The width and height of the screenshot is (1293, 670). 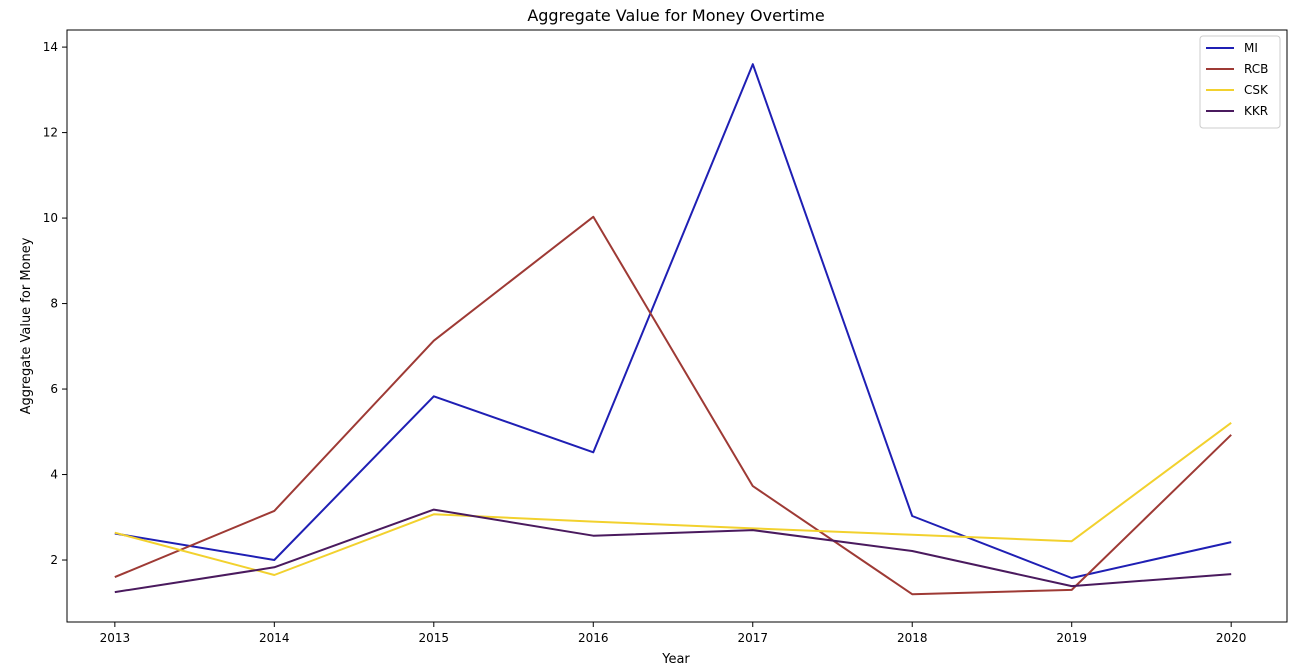 What do you see at coordinates (54, 475) in the screenshot?
I see `y-tick-label: 4` at bounding box center [54, 475].